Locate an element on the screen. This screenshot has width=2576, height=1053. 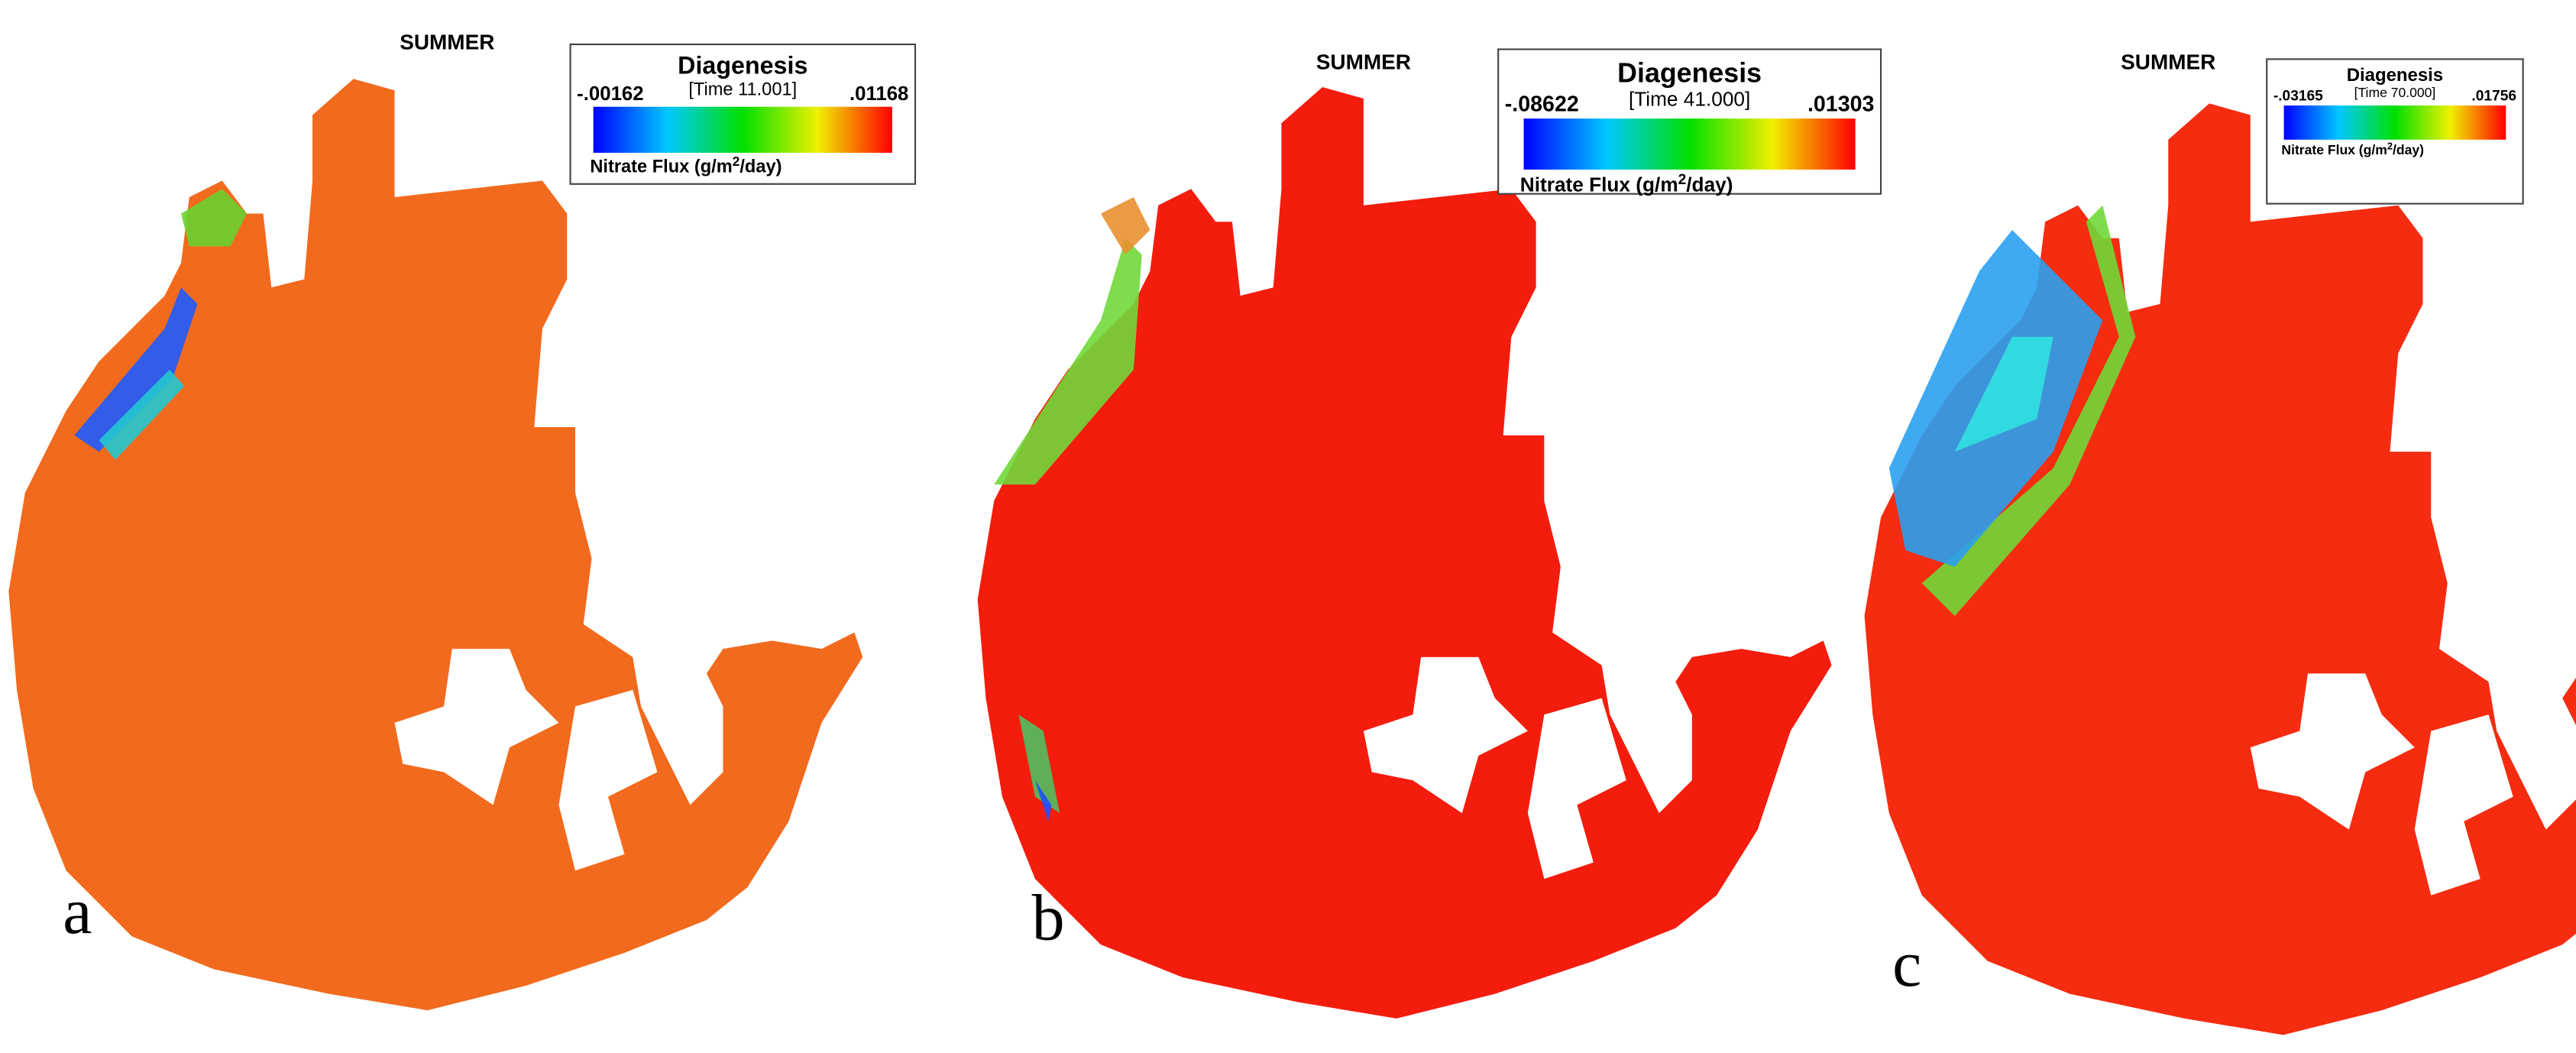
legend-max: .01756 is located at coordinates (2493, 97).